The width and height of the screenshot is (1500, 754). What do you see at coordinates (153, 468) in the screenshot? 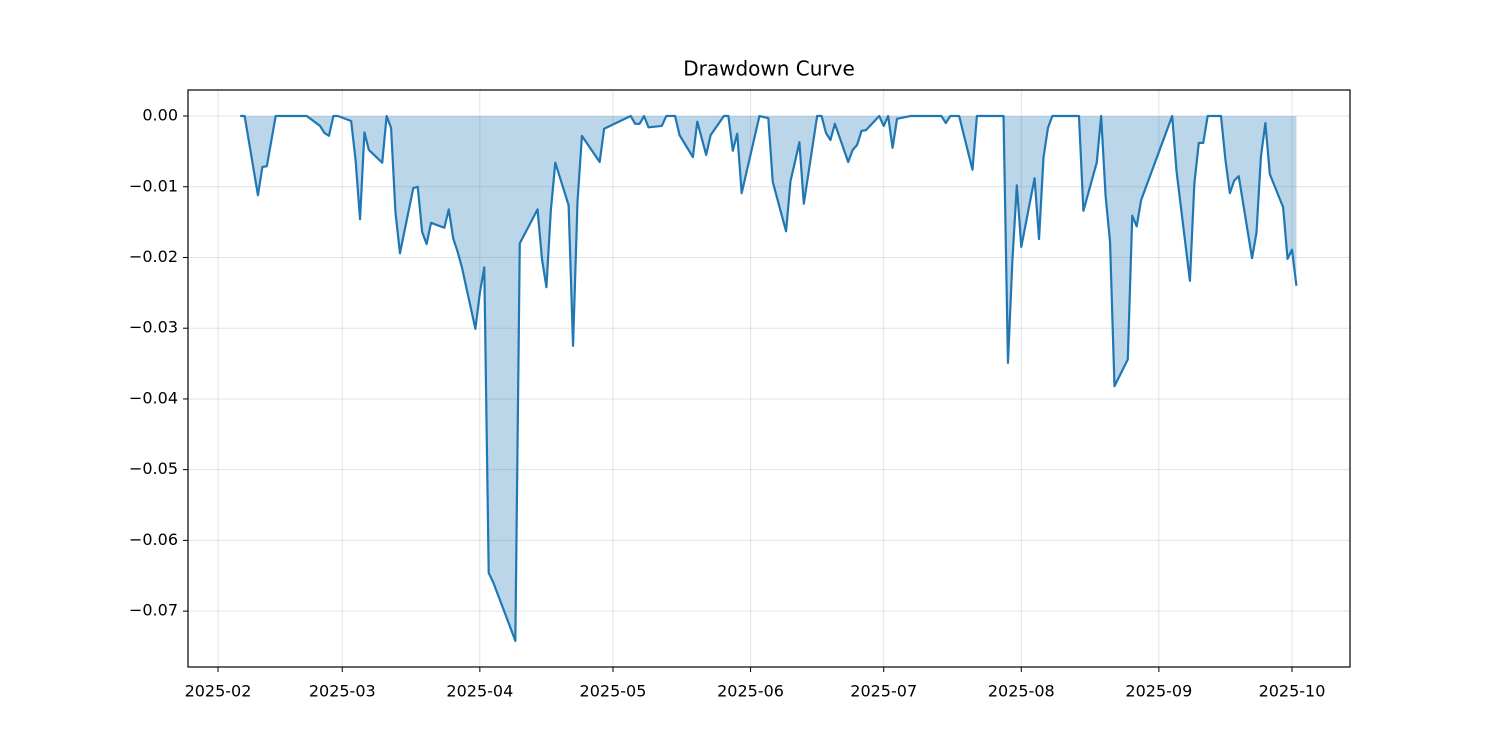
I see `y-tick-label: −0.05` at bounding box center [153, 468].